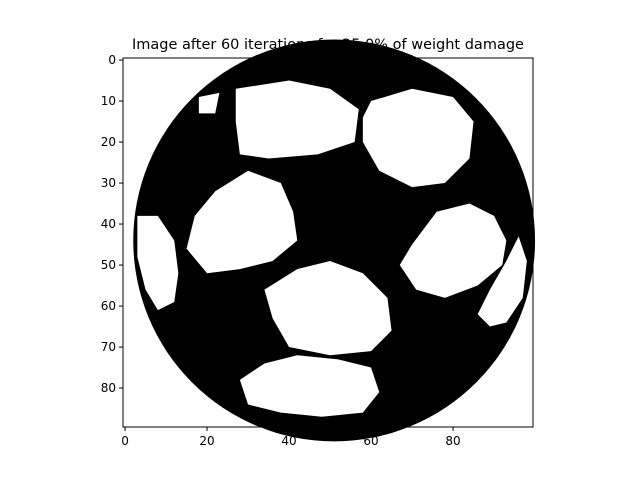 This screenshot has height=480, width=640. Describe the element at coordinates (108, 347) in the screenshot. I see `y-tick-label: 70` at that location.